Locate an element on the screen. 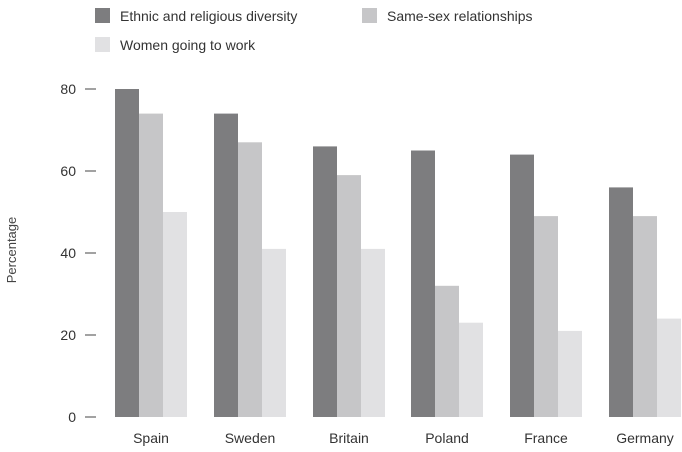 Image resolution: width=682 pixels, height=452 pixels. y-tick-label: 0 is located at coordinates (72, 417).